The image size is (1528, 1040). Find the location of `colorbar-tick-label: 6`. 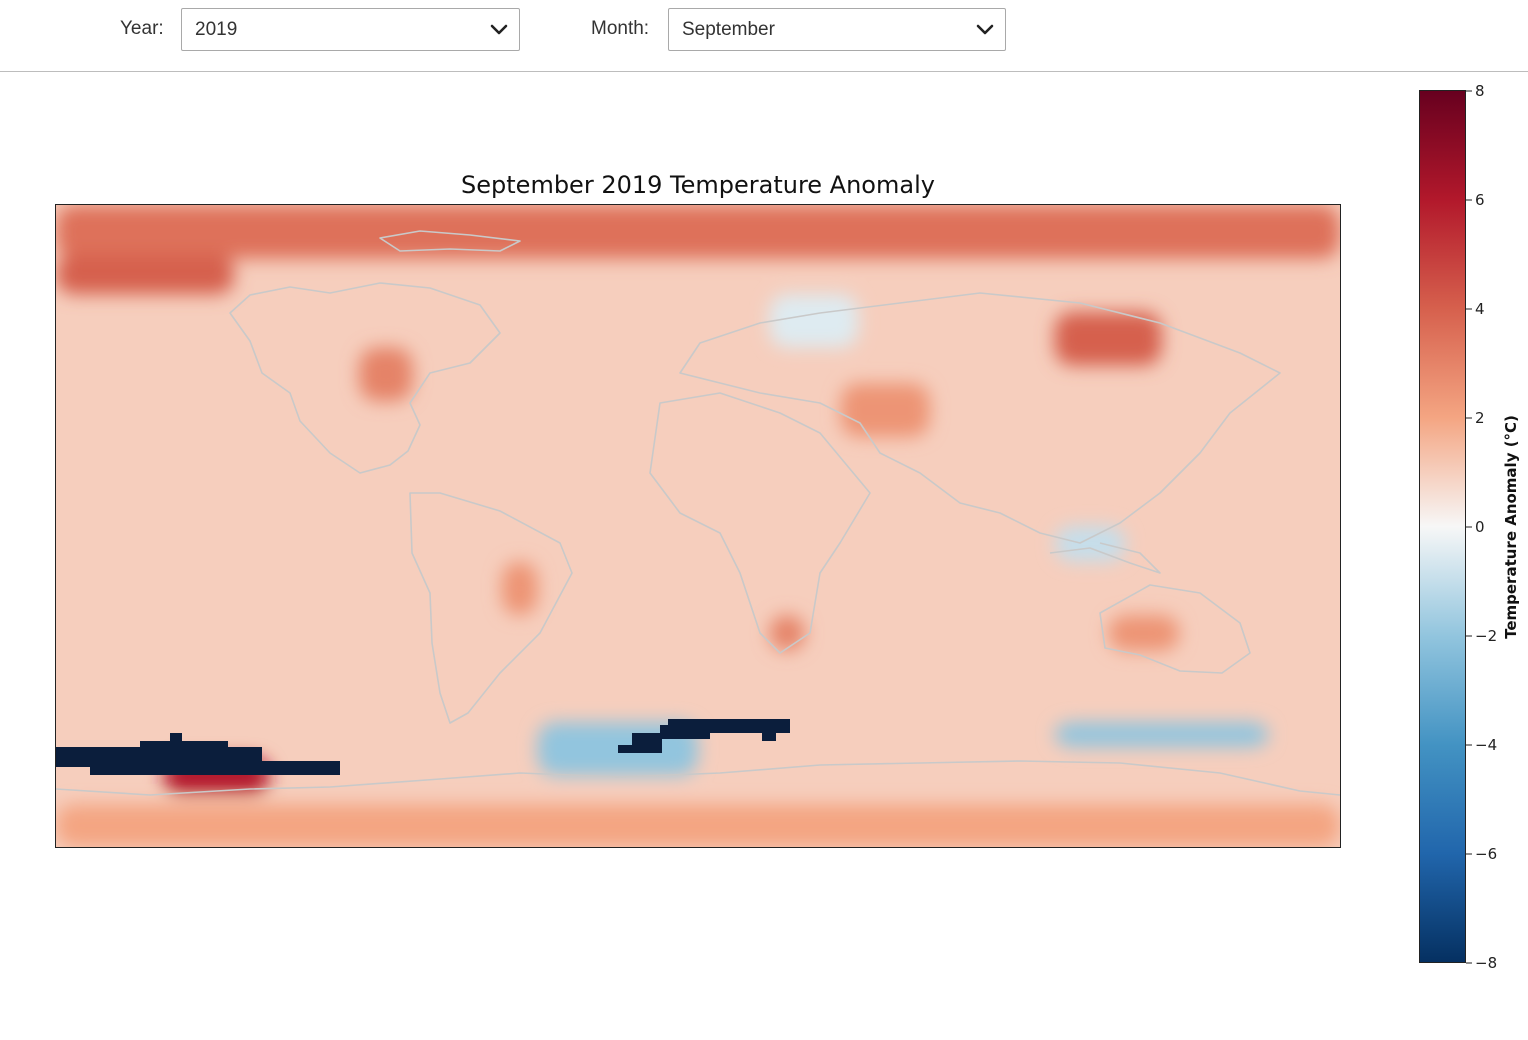

colorbar-tick-label: 6 is located at coordinates (1480, 200).